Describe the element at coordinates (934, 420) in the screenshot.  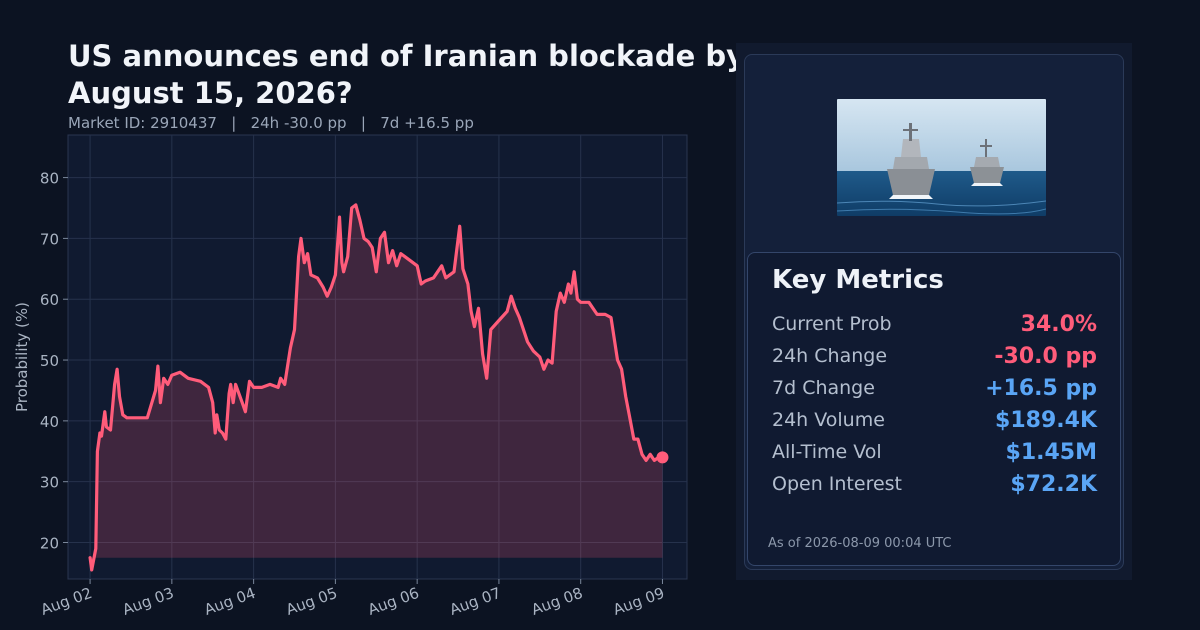
I see `metric-row-24h-volume: 24h Volume $189.4K` at that location.